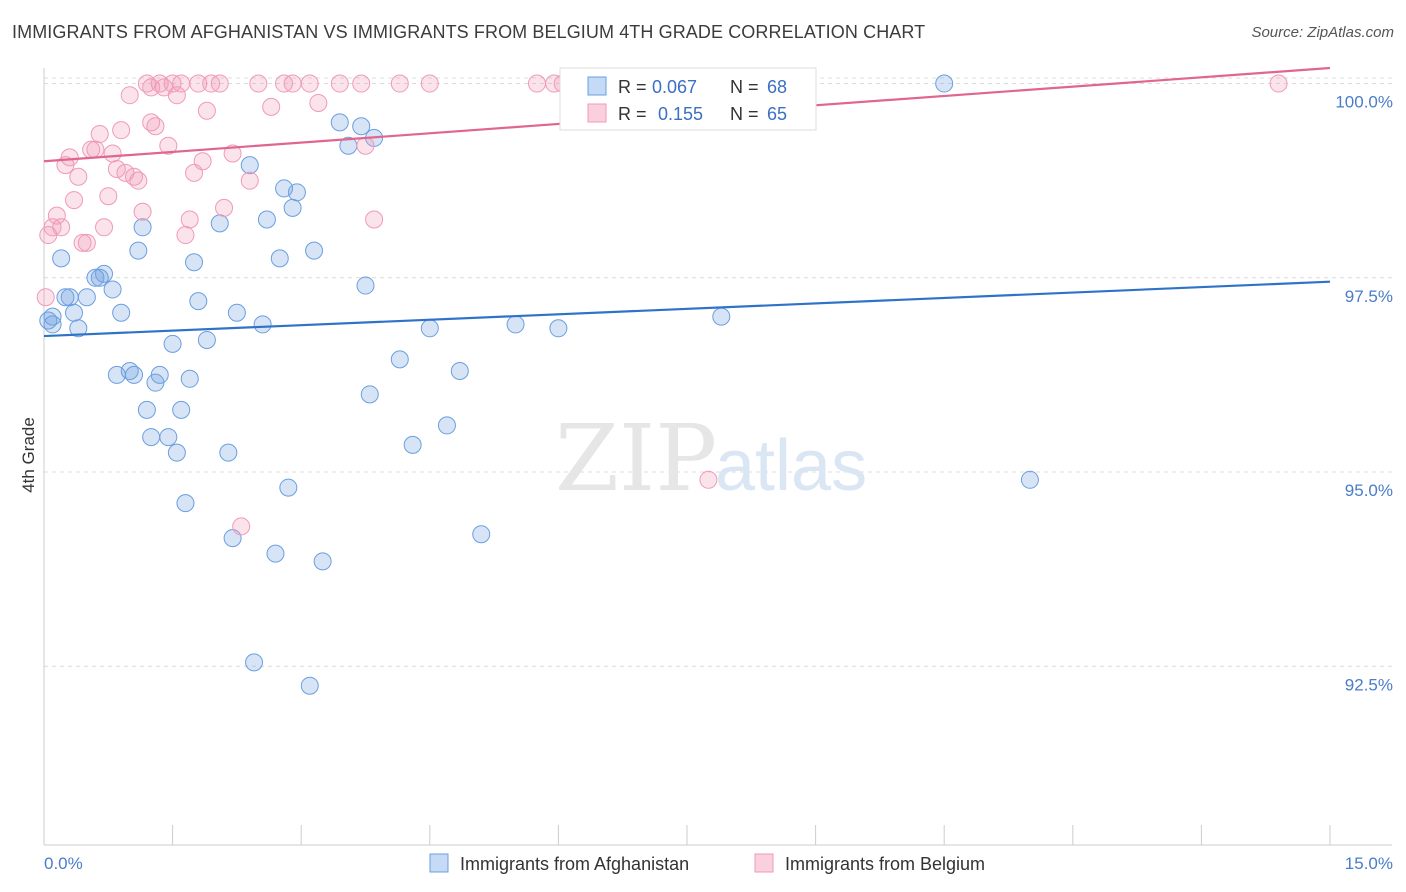  What do you see at coordinates (63, 863) in the screenshot?
I see `x-tick-label: 0.0%` at bounding box center [63, 863].